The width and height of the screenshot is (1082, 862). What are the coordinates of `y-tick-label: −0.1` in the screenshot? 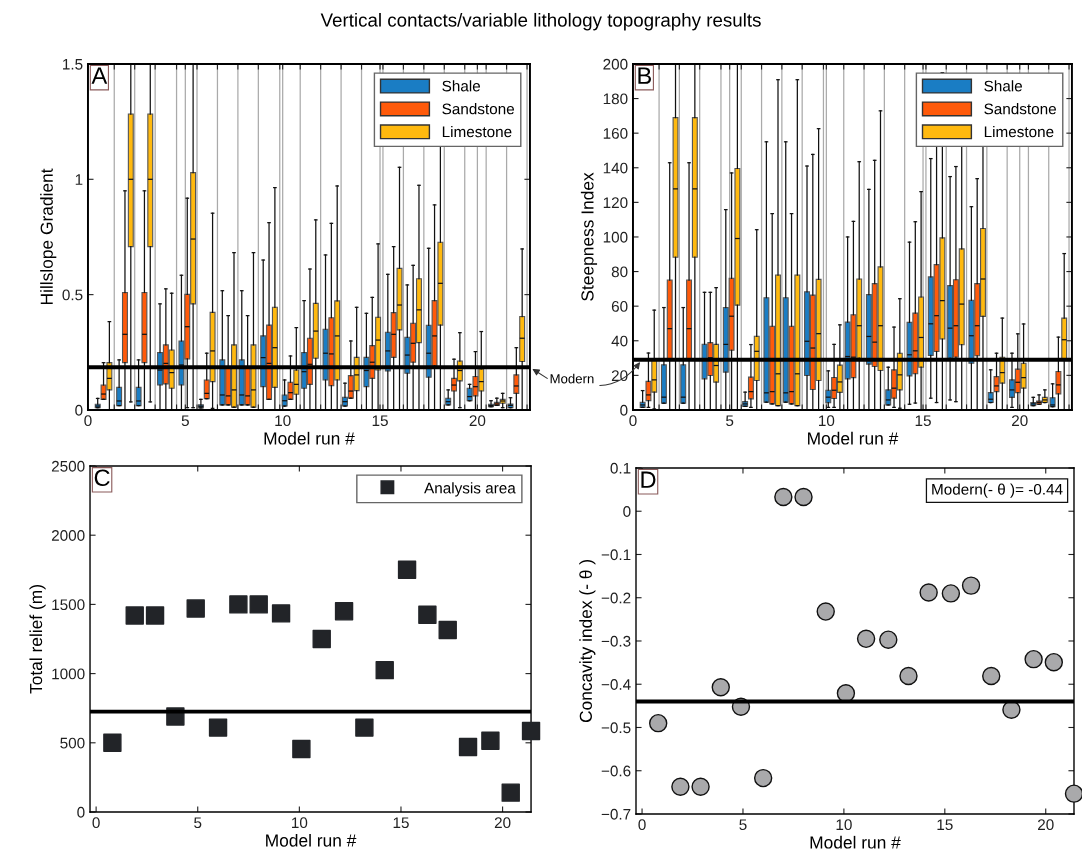 It's located at (616, 555).